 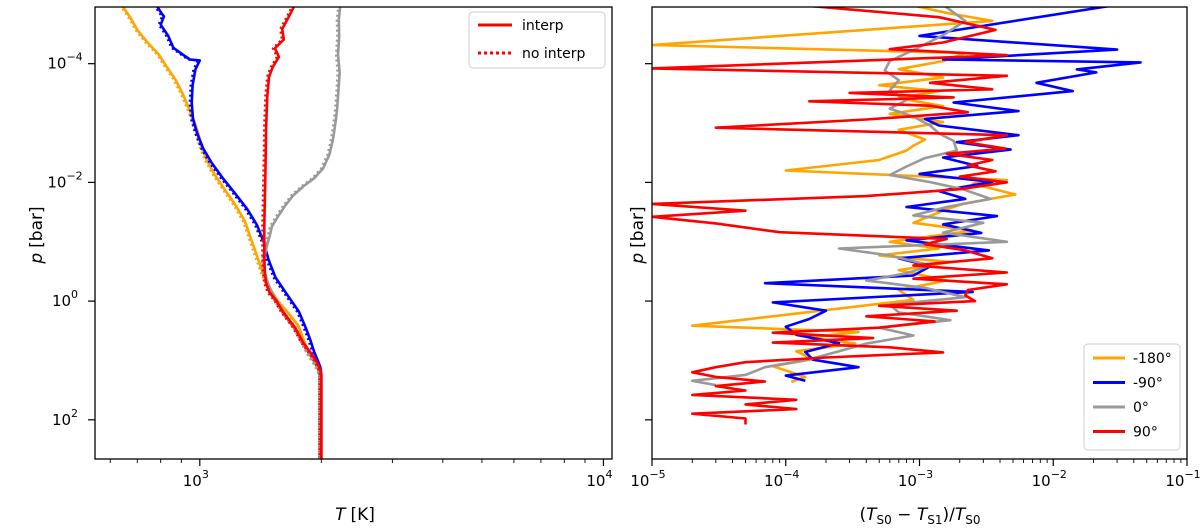 I want to click on left-x-tick-label: 10⁴, so click(x=599, y=479).